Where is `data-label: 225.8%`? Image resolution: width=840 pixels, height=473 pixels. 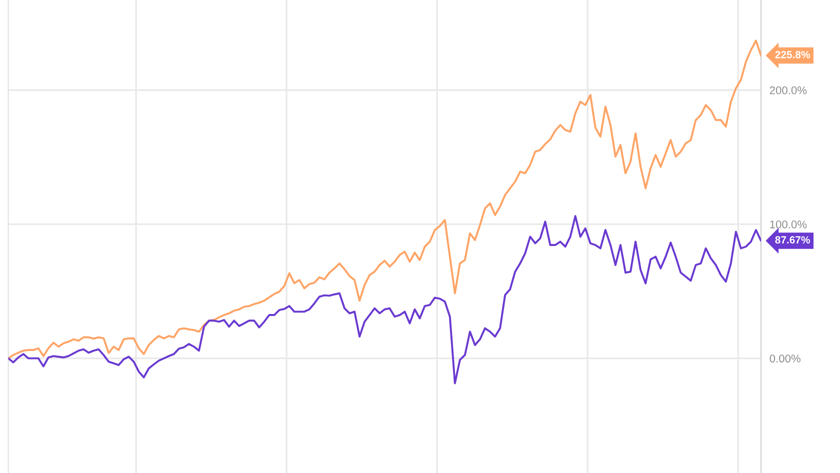
data-label: 225.8% is located at coordinates (792, 54).